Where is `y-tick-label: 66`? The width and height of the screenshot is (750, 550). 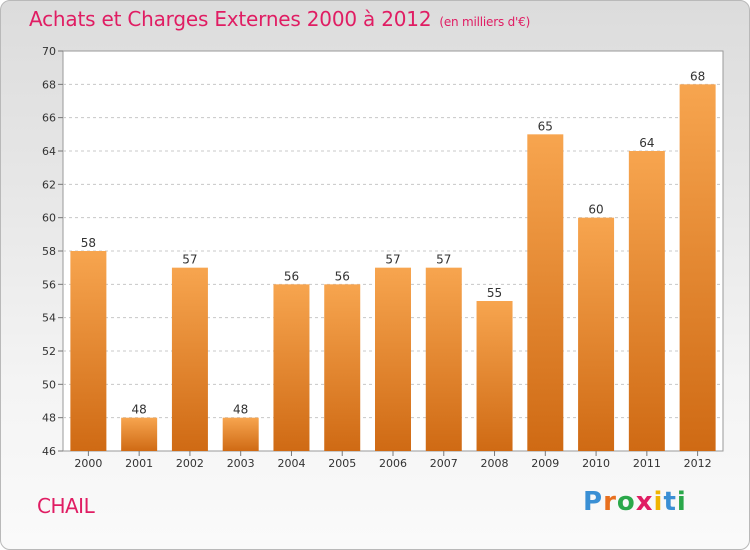 y-tick-label: 66 is located at coordinates (49, 118).